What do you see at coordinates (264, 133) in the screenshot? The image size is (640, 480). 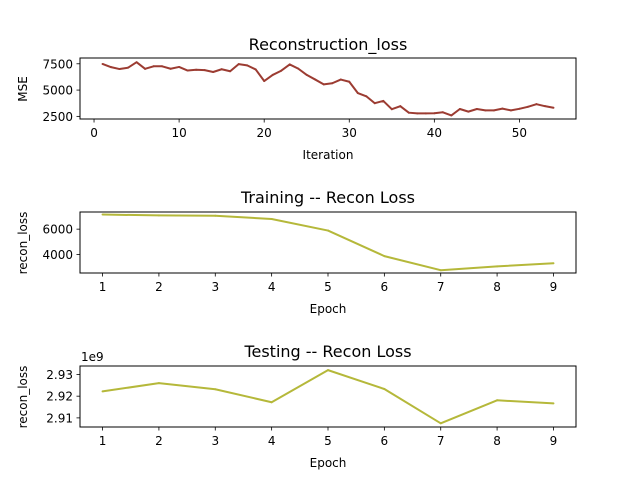 I see `x-tick-label: 20` at bounding box center [264, 133].